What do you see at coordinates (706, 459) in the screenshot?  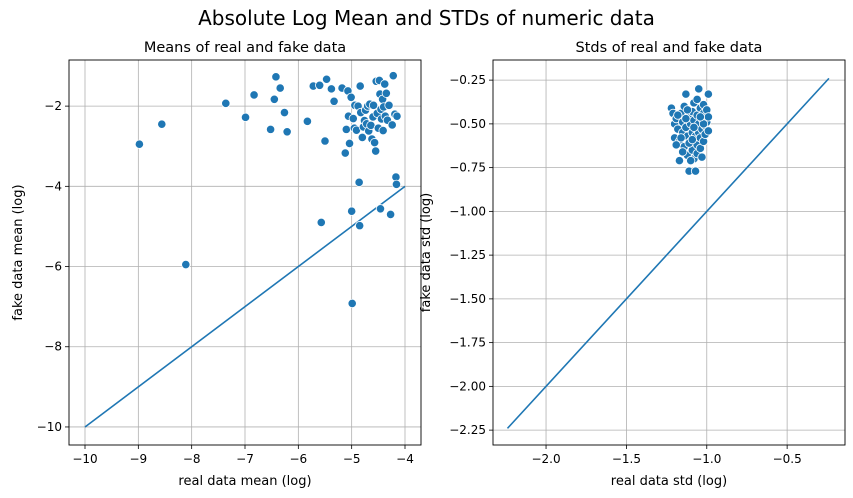 I see `x-tick-label: −1.0` at bounding box center [706, 459].